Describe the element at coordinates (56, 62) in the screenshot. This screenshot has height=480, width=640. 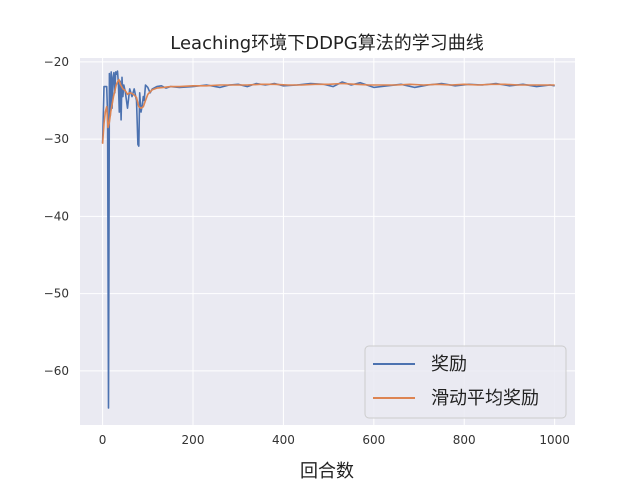
I see `y-tick-label: −20` at that location.